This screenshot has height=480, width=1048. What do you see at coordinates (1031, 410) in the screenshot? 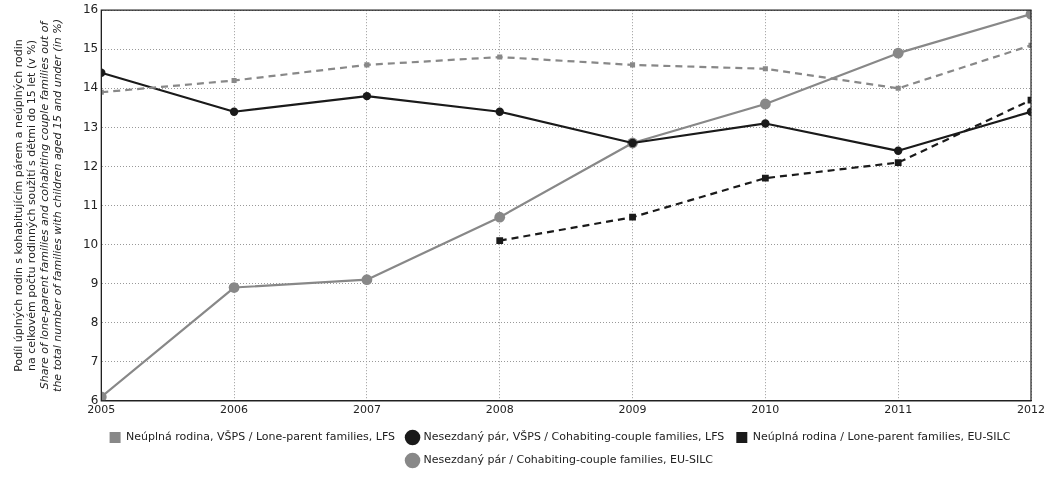
I see `x-tick-label: 2012` at bounding box center [1031, 410].